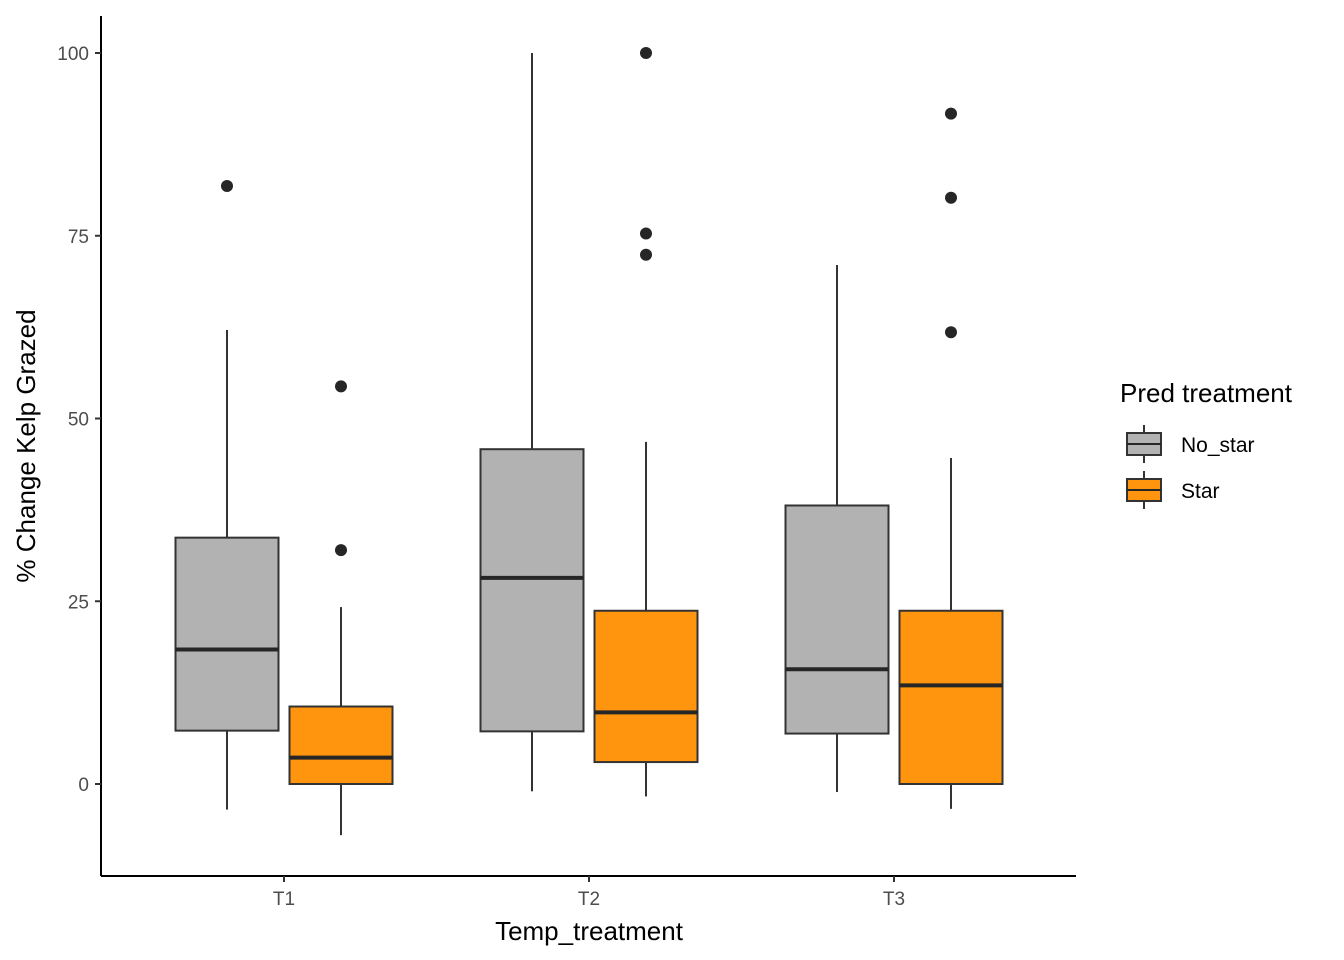 The height and width of the screenshot is (960, 1344). What do you see at coordinates (1206, 393) in the screenshot?
I see `legend-title: Pred treatment` at bounding box center [1206, 393].